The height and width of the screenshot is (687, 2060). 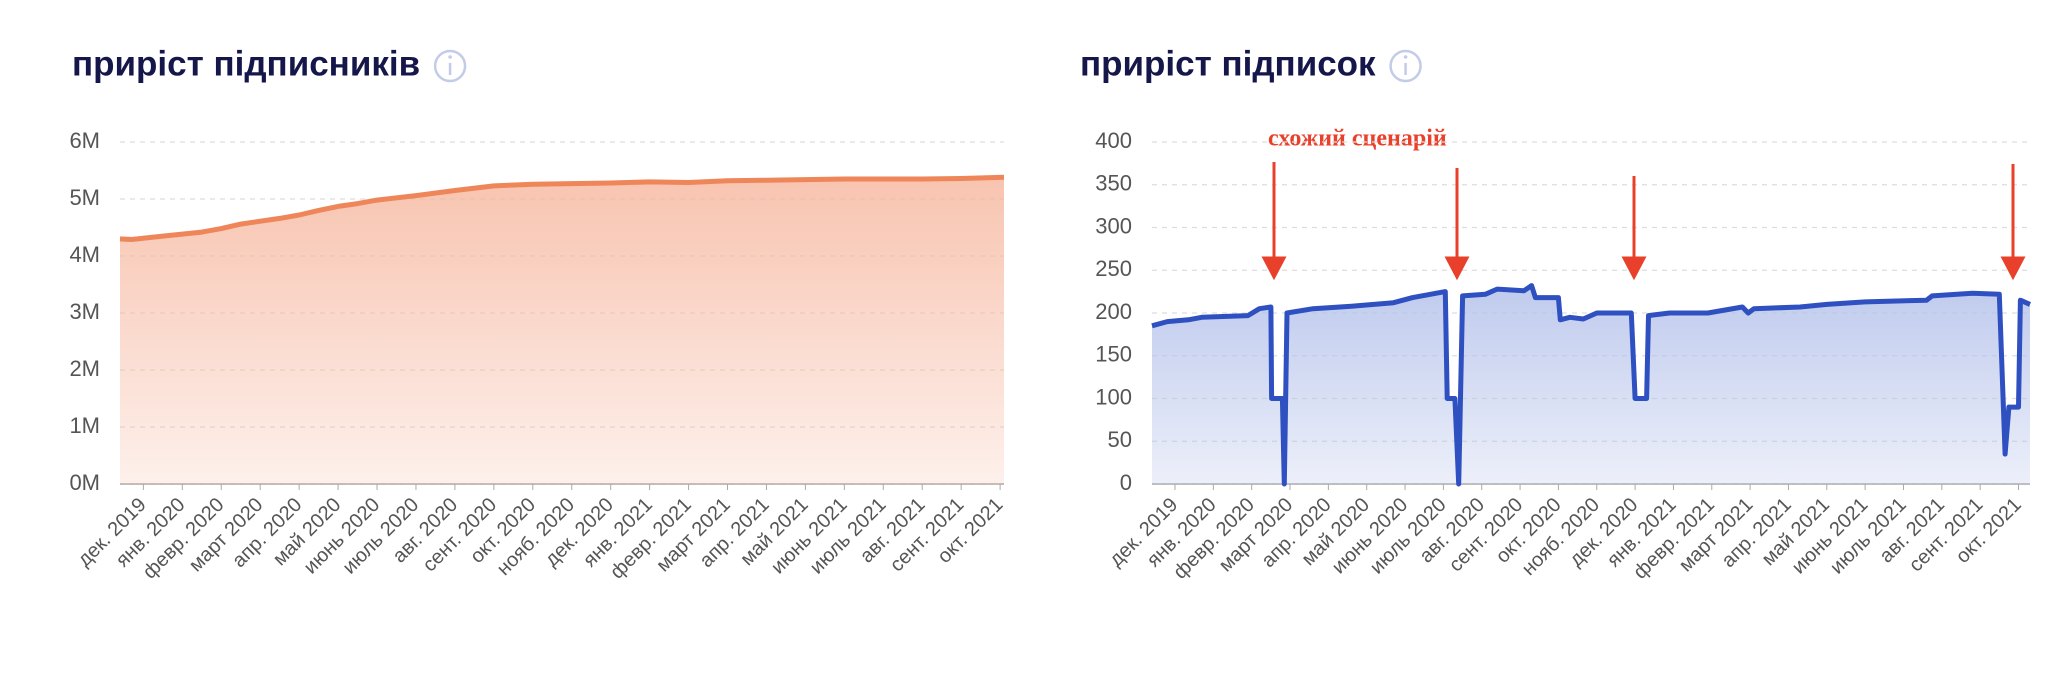 What do you see at coordinates (1113, 396) in the screenshot?
I see `y-tick-label: 100` at bounding box center [1113, 396].